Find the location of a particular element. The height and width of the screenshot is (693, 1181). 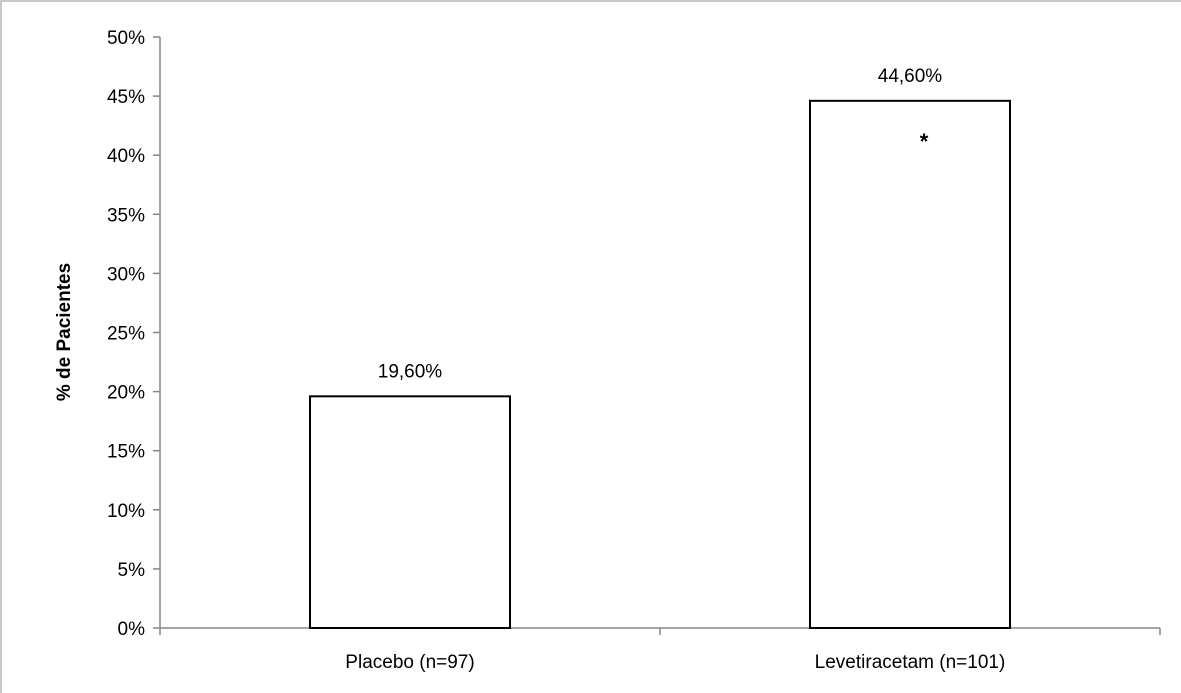

y-axis: 0% 5% 10% 15% 20% 25% 30% 35% 40% 45% 50% is located at coordinates (134, 334).